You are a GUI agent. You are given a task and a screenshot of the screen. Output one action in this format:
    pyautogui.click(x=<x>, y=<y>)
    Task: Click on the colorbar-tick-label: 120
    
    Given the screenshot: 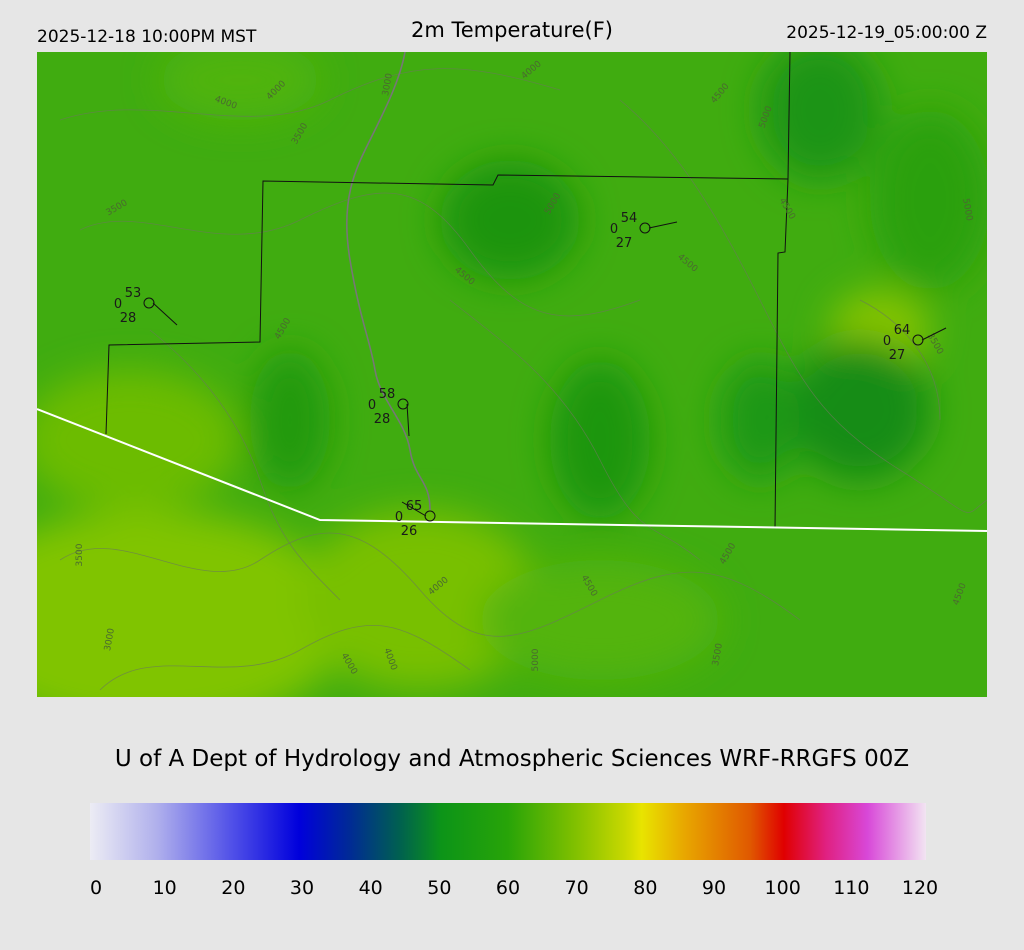 What is the action you would take?
    pyautogui.click(x=920, y=888)
    